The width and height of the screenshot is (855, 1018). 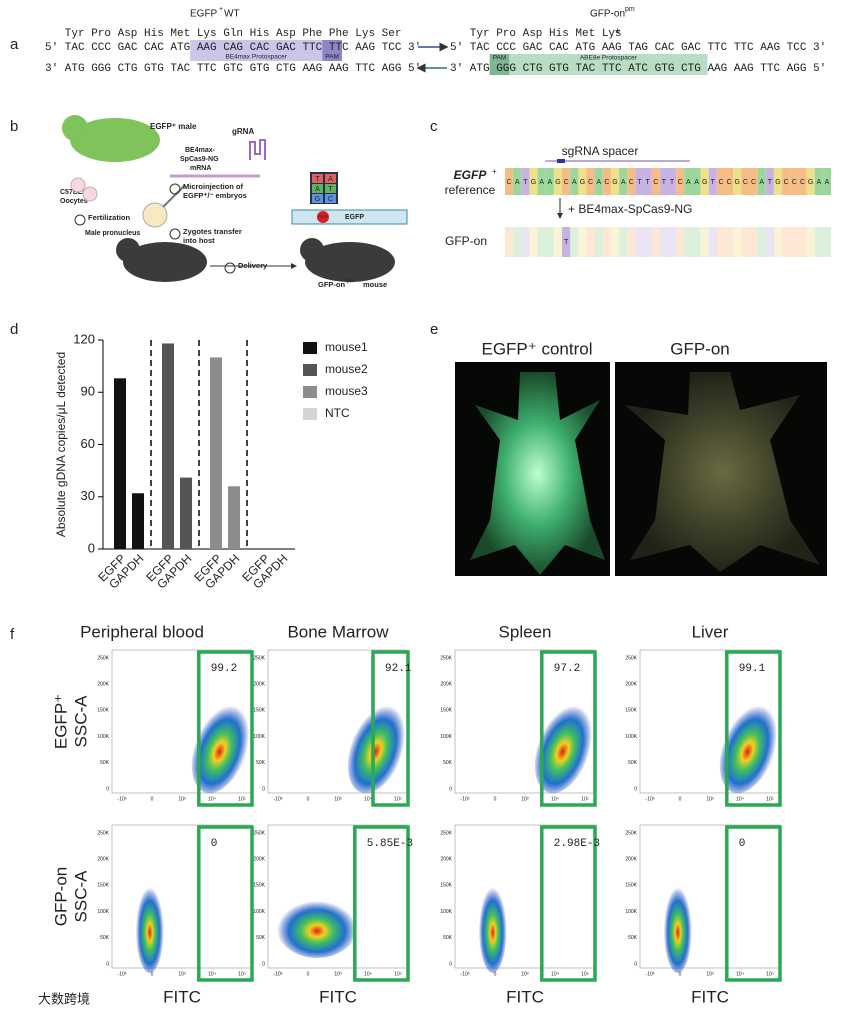 I want to click on label: reference, so click(x=470, y=190).